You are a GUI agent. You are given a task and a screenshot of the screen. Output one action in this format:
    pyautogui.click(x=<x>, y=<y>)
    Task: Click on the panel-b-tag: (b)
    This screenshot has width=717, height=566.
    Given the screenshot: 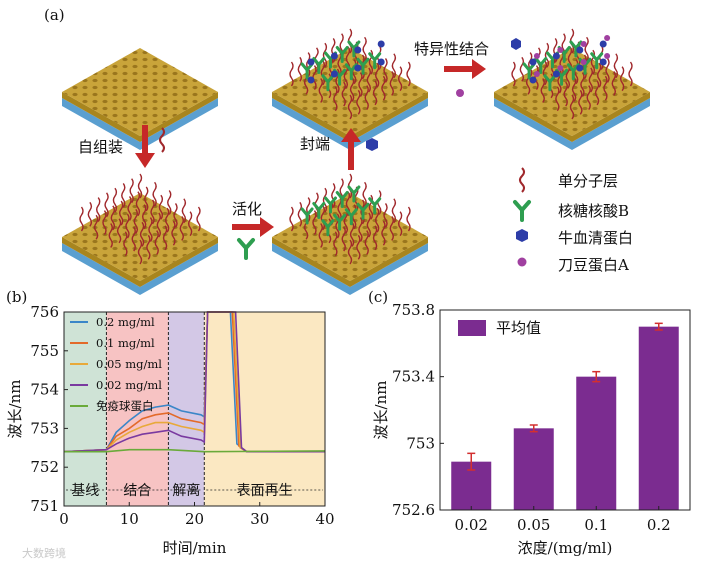 What is the action you would take?
    pyautogui.click(x=17, y=297)
    